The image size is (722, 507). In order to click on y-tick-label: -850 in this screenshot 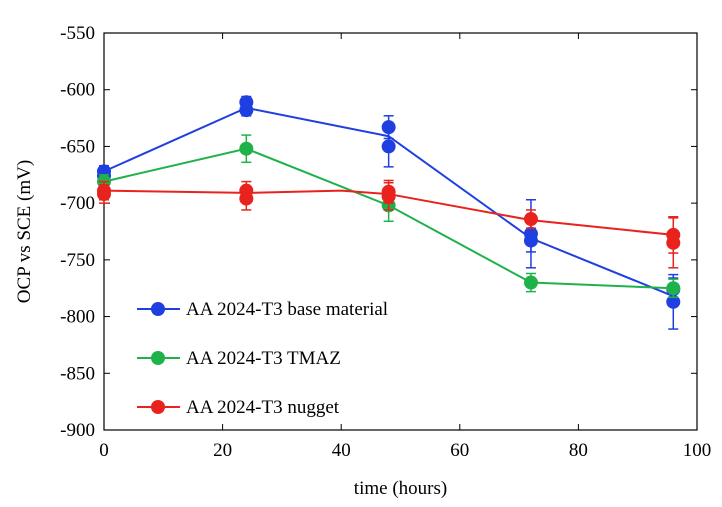, I will do `click(77, 373)`.